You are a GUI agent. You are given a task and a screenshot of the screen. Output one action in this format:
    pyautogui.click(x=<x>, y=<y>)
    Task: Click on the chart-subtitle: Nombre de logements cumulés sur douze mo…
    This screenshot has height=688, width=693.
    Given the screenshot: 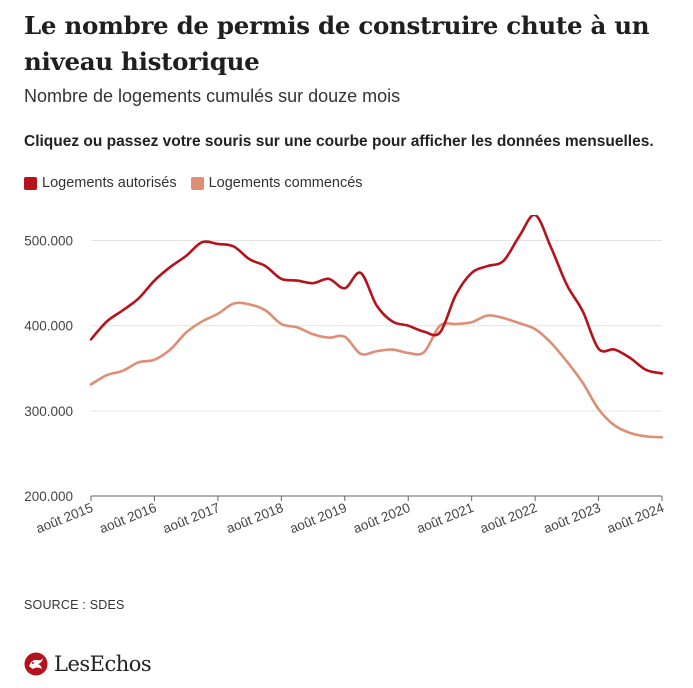 What is the action you would take?
    pyautogui.click(x=212, y=96)
    